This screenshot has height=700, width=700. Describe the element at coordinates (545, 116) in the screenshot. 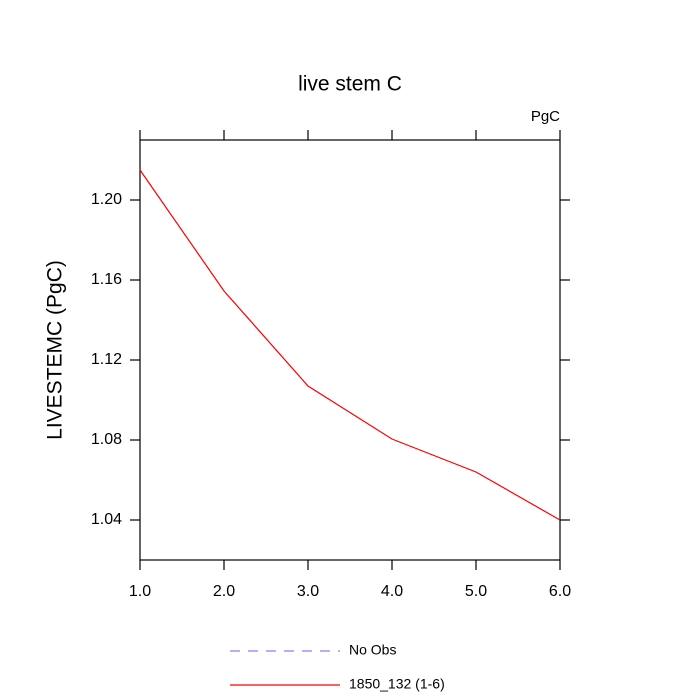

I see `units-label: PgC` at that location.